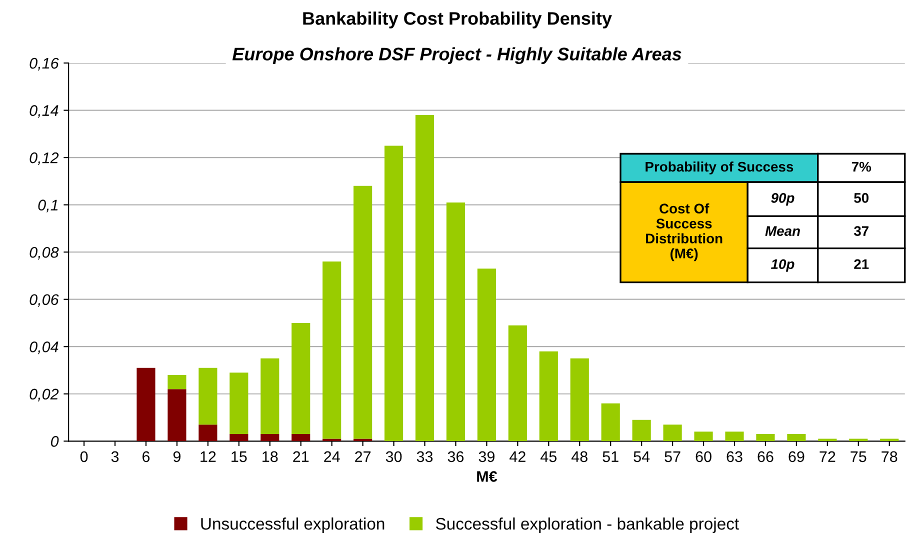 The width and height of the screenshot is (914, 548). I want to click on x-tick-label: 6, so click(146, 456).